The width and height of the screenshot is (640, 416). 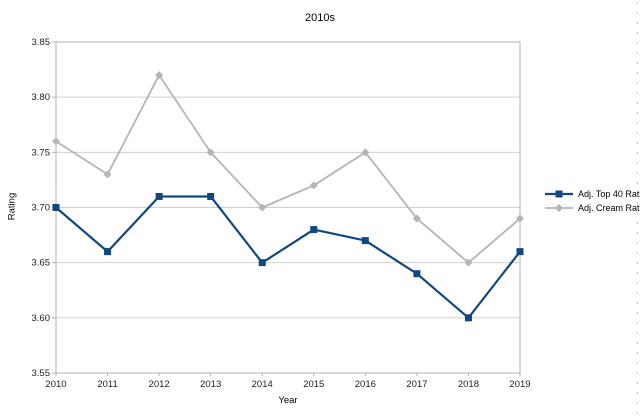 I want to click on x-axis-title: Year, so click(x=288, y=400).